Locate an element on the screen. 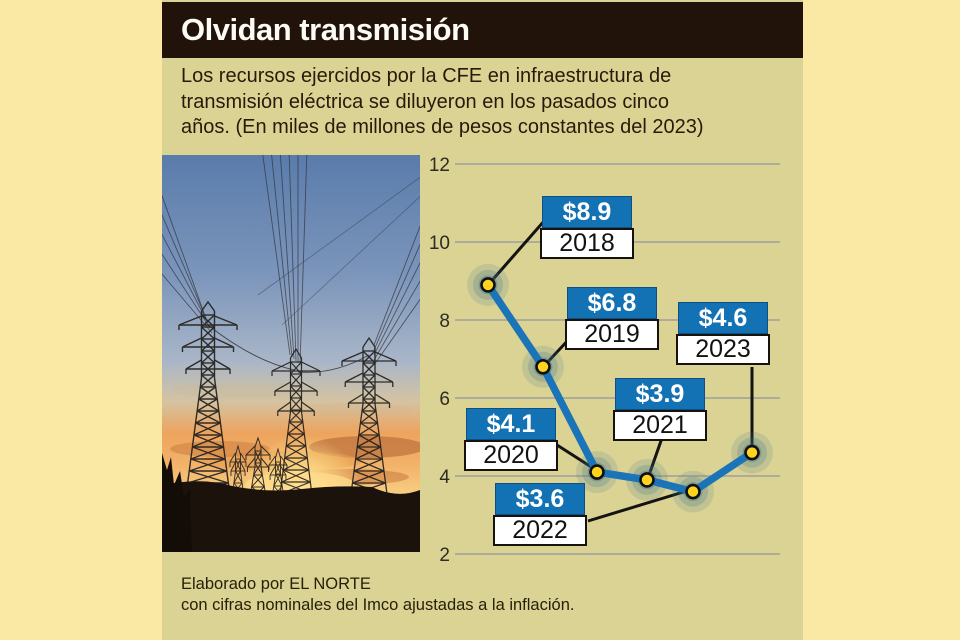  chart-label-2020: $4.1 2020 is located at coordinates (511, 439).